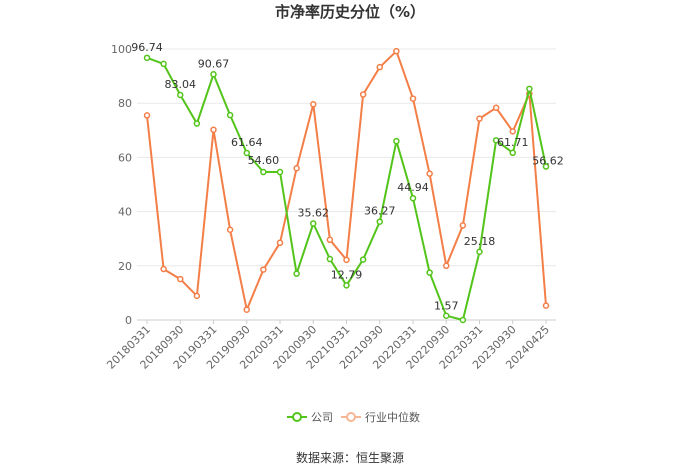 The height and width of the screenshot is (474, 700). I want to click on data-label: 1.57, so click(446, 306).